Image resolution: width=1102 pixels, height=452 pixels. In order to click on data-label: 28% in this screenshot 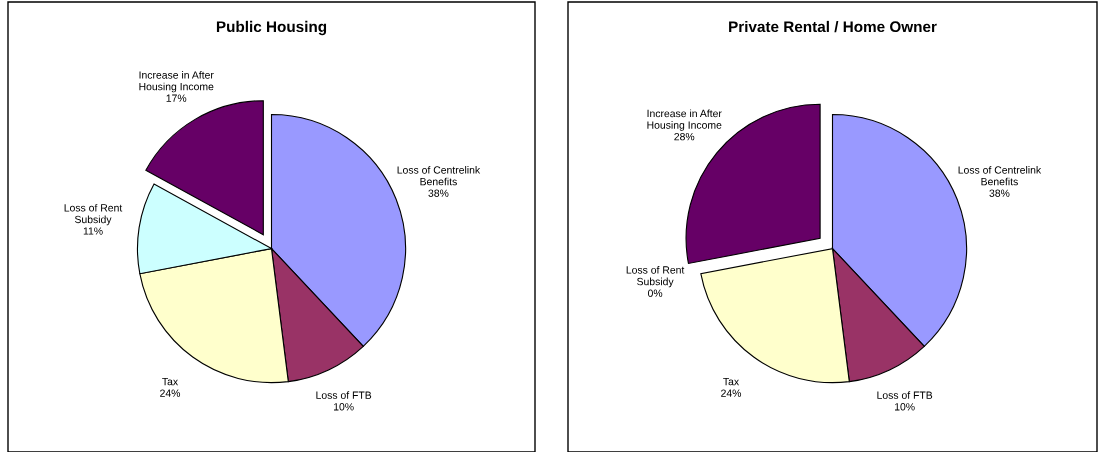, I will do `click(684, 136)`.